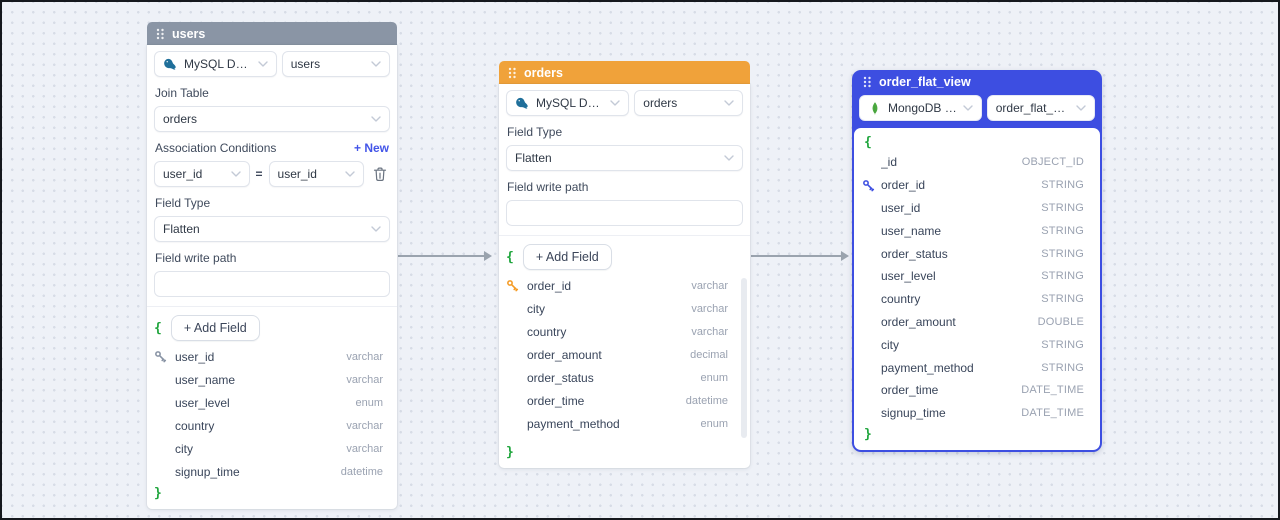  I want to click on datasource-value: MySQL Demo, so click(218, 64).